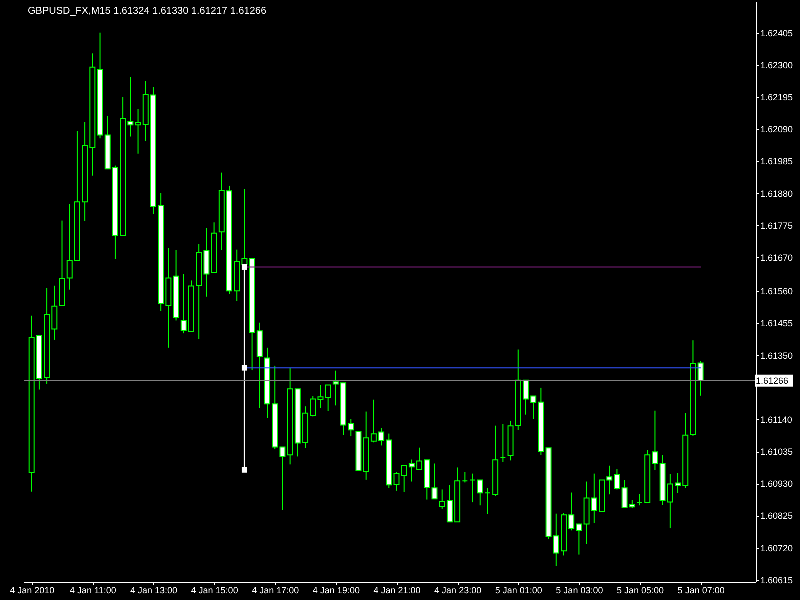 This screenshot has height=600, width=800. I want to click on y-tick-label: 1.60930, so click(777, 484).